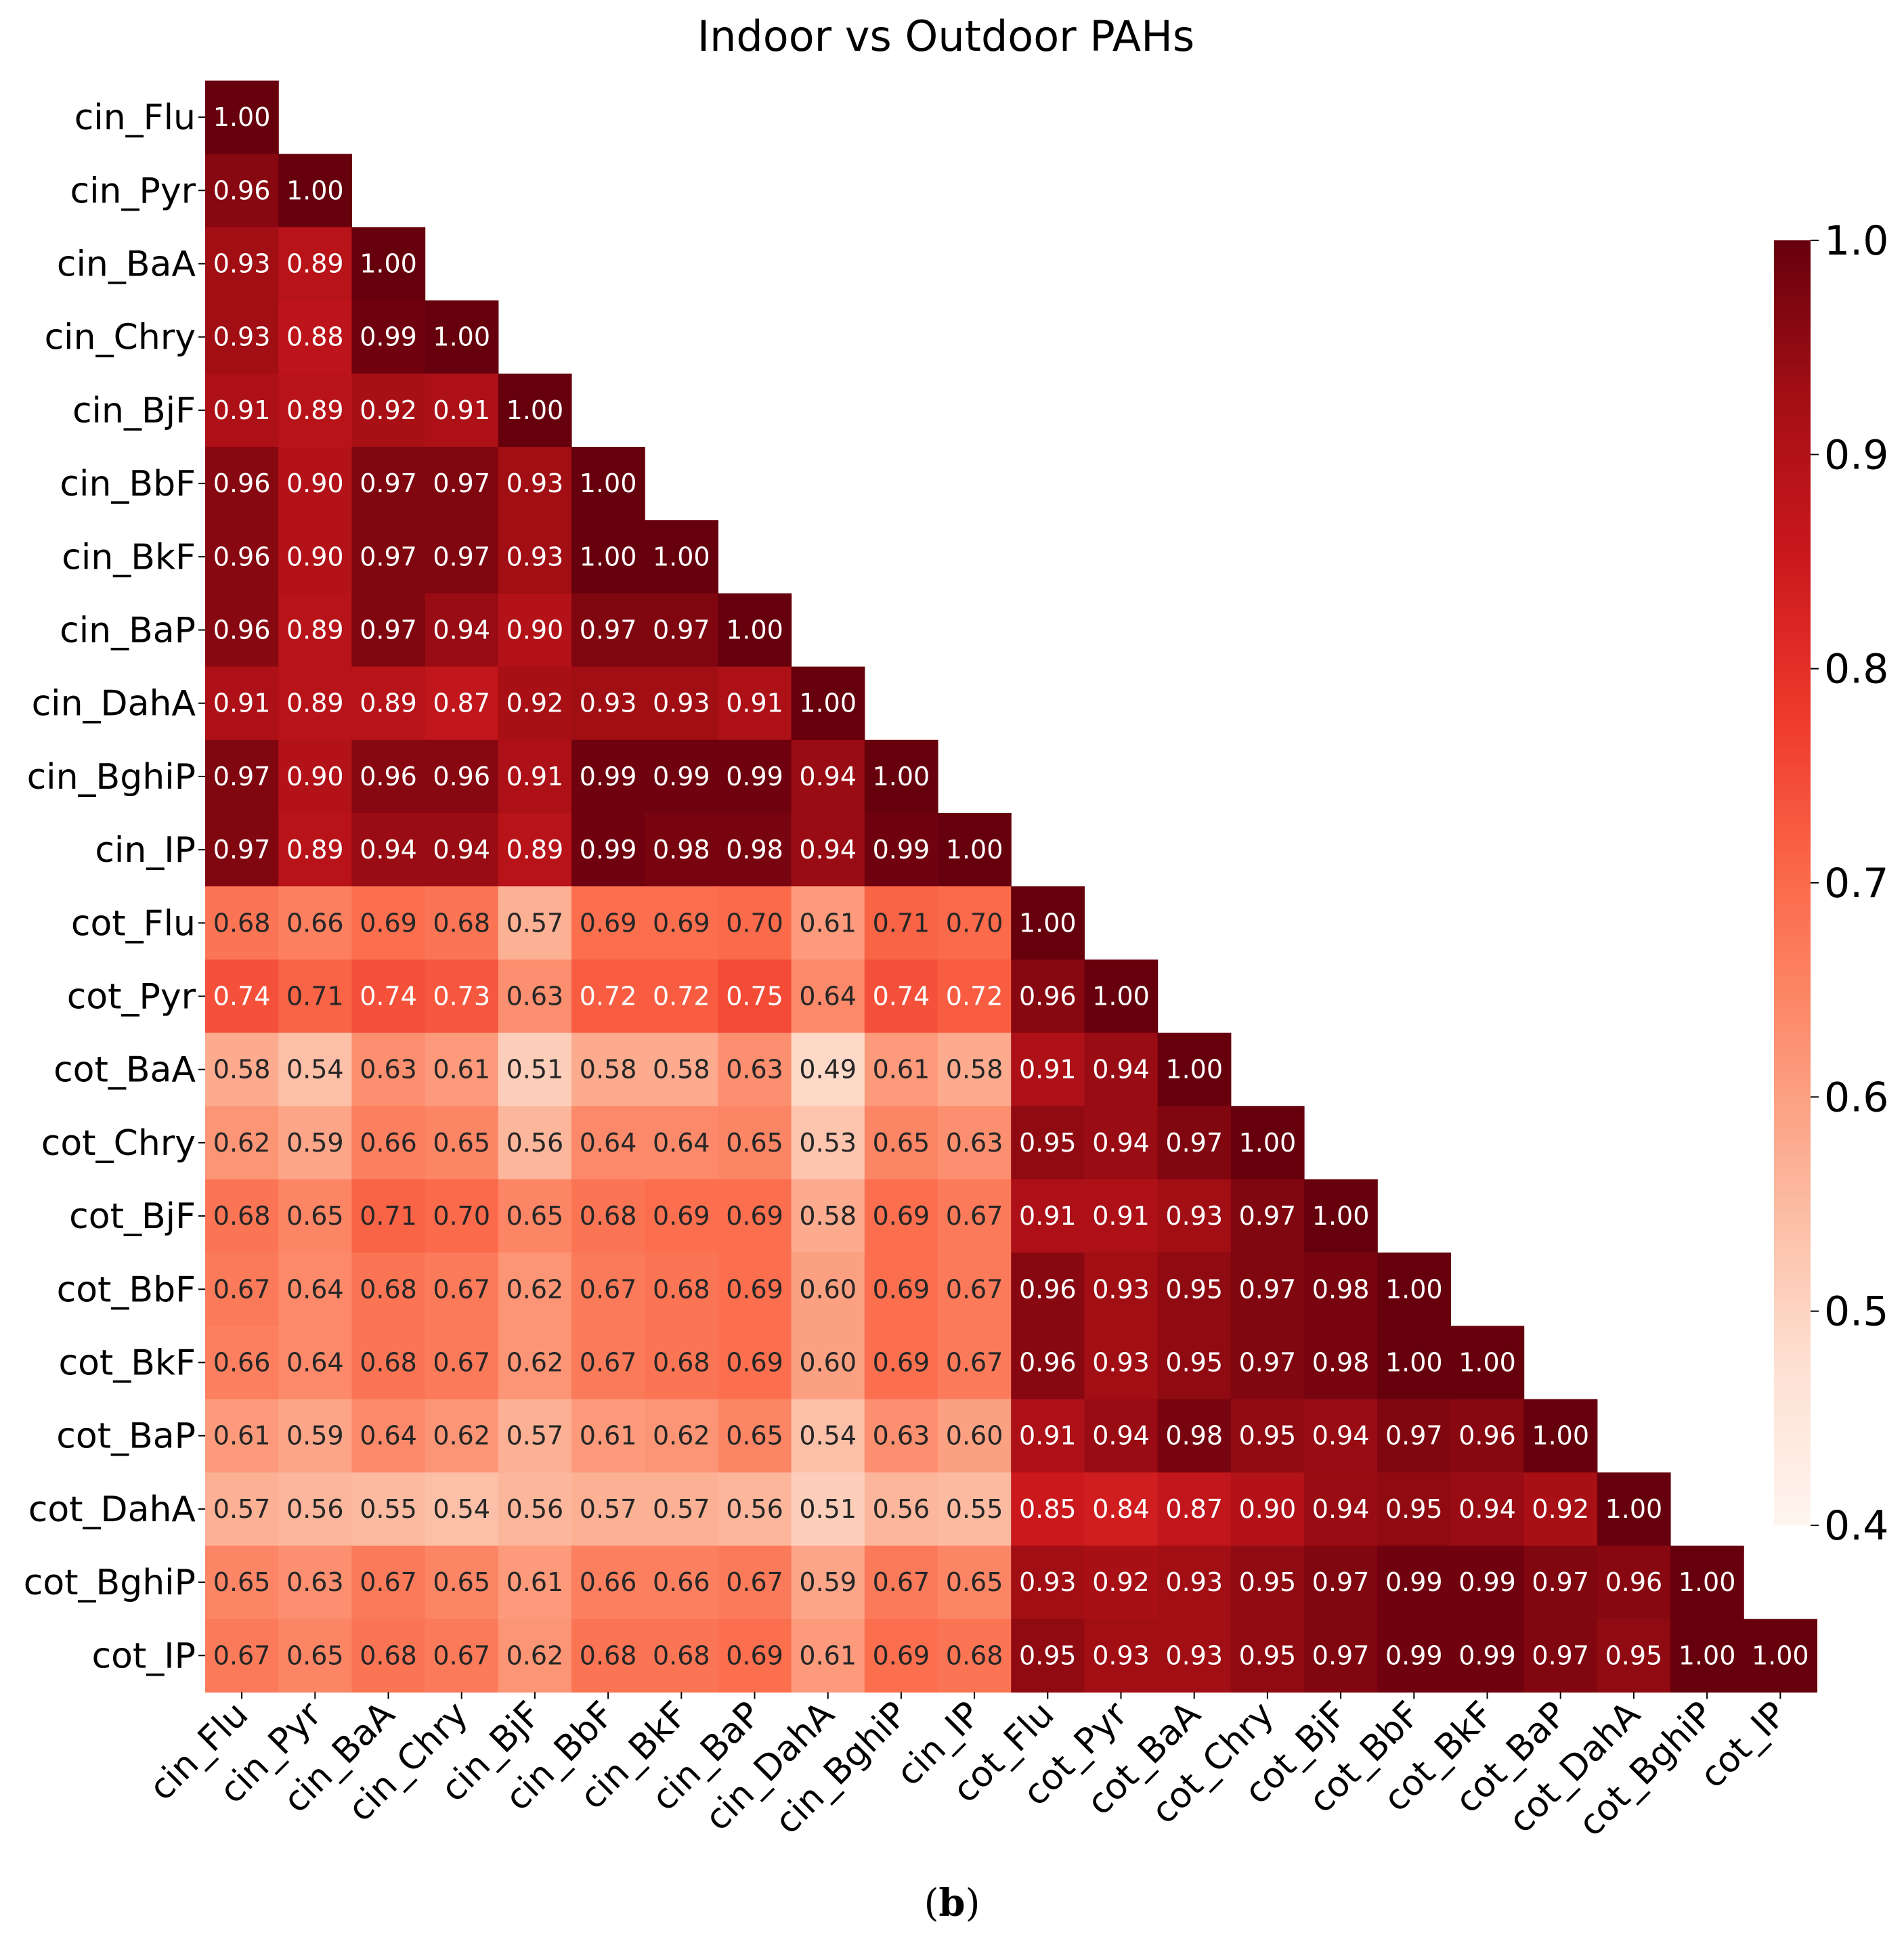 The width and height of the screenshot is (1904, 1941). What do you see at coordinates (121, 338) in the screenshot?
I see `row-label: cin_Chry` at bounding box center [121, 338].